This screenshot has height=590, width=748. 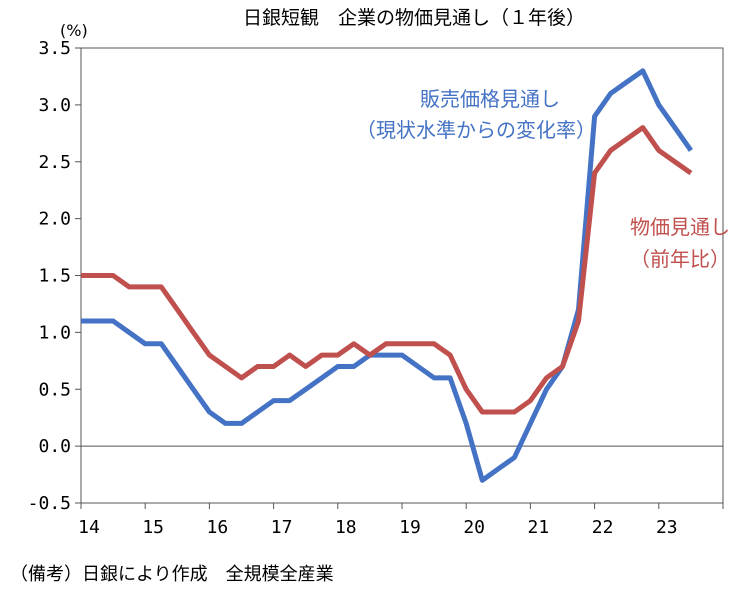 I want to click on y-tick-label: 2.0, so click(x=54, y=219).